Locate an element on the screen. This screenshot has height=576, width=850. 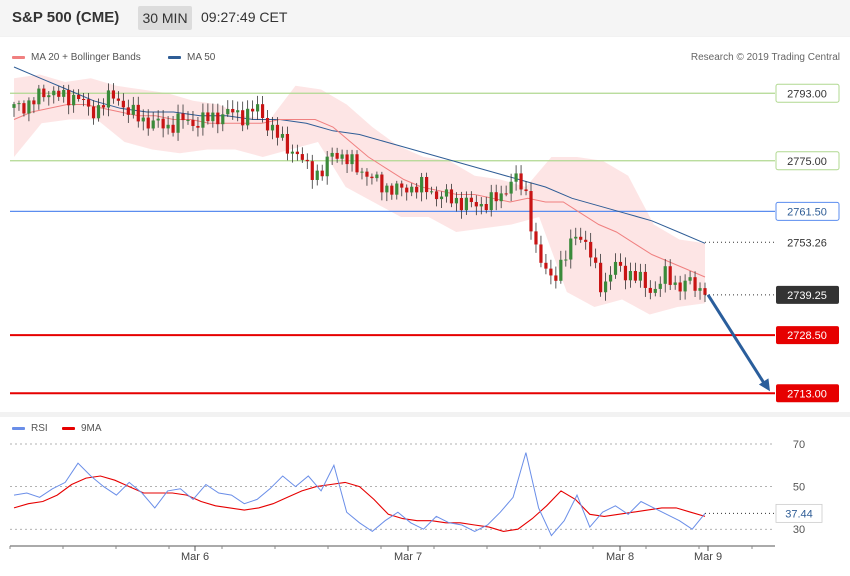
legend-ma50-label: MA 50 is located at coordinates (201, 57).